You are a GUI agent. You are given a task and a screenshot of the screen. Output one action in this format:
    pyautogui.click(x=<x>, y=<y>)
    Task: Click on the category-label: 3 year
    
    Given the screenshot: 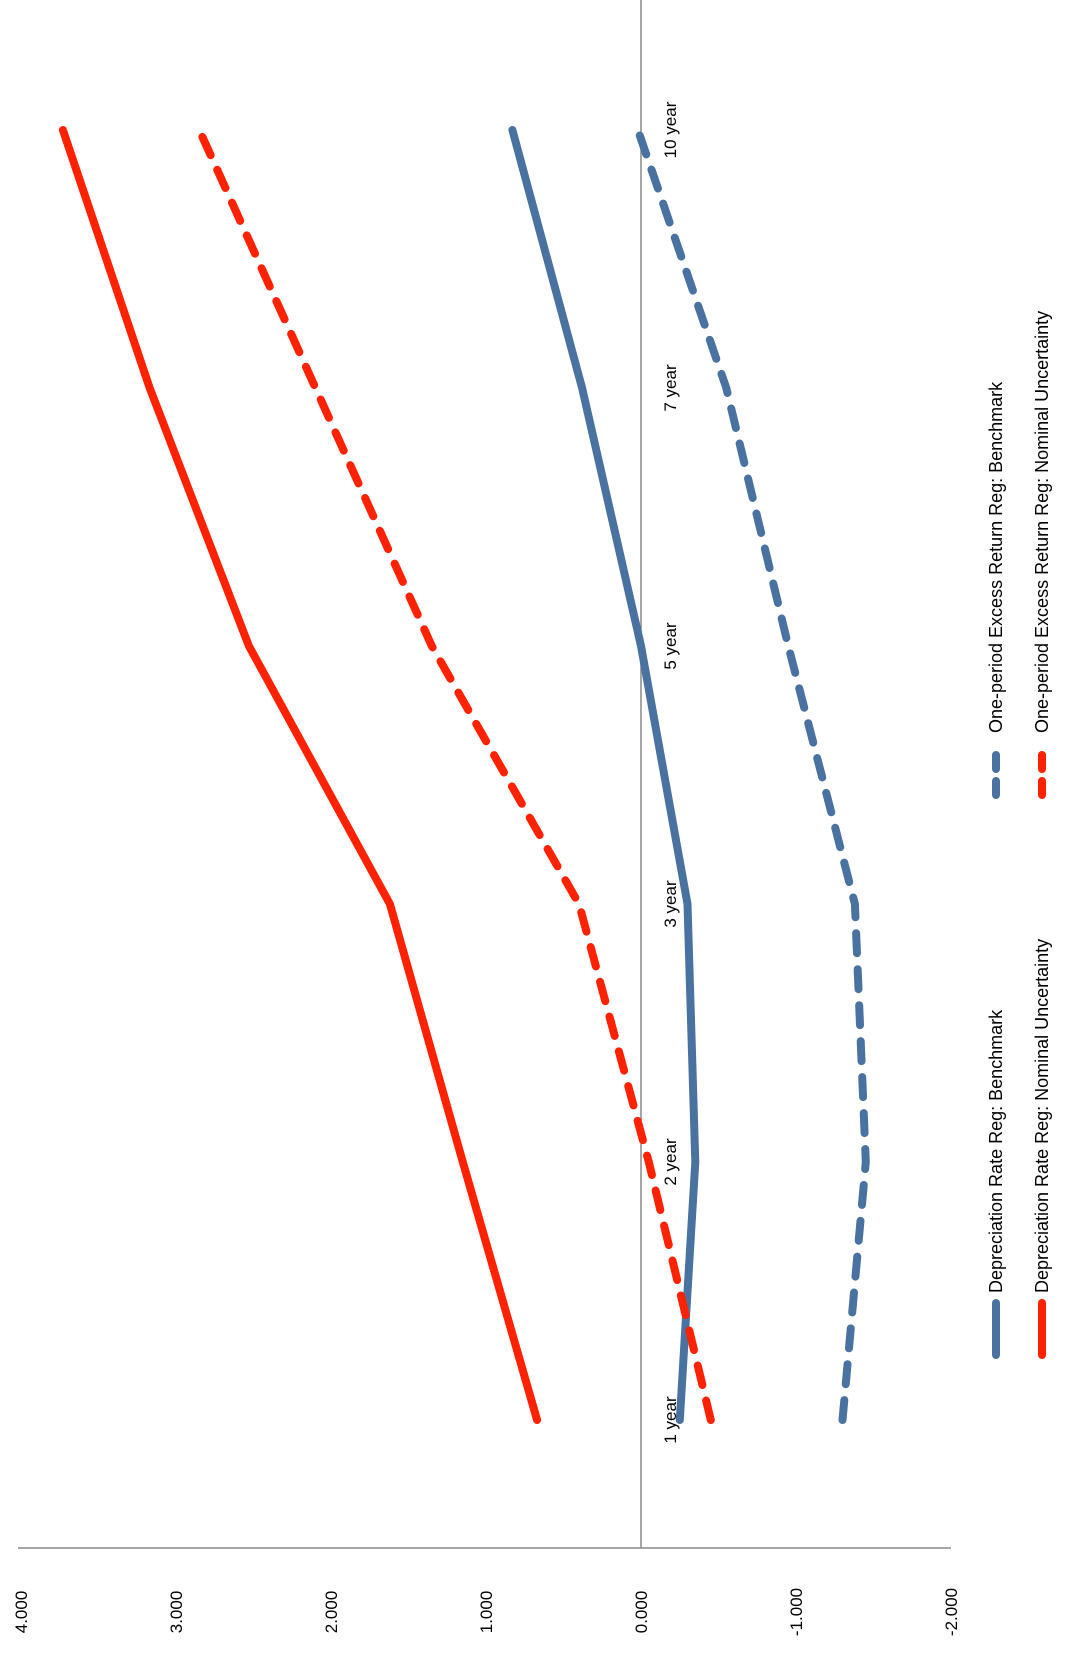 What is the action you would take?
    pyautogui.click(x=670, y=904)
    